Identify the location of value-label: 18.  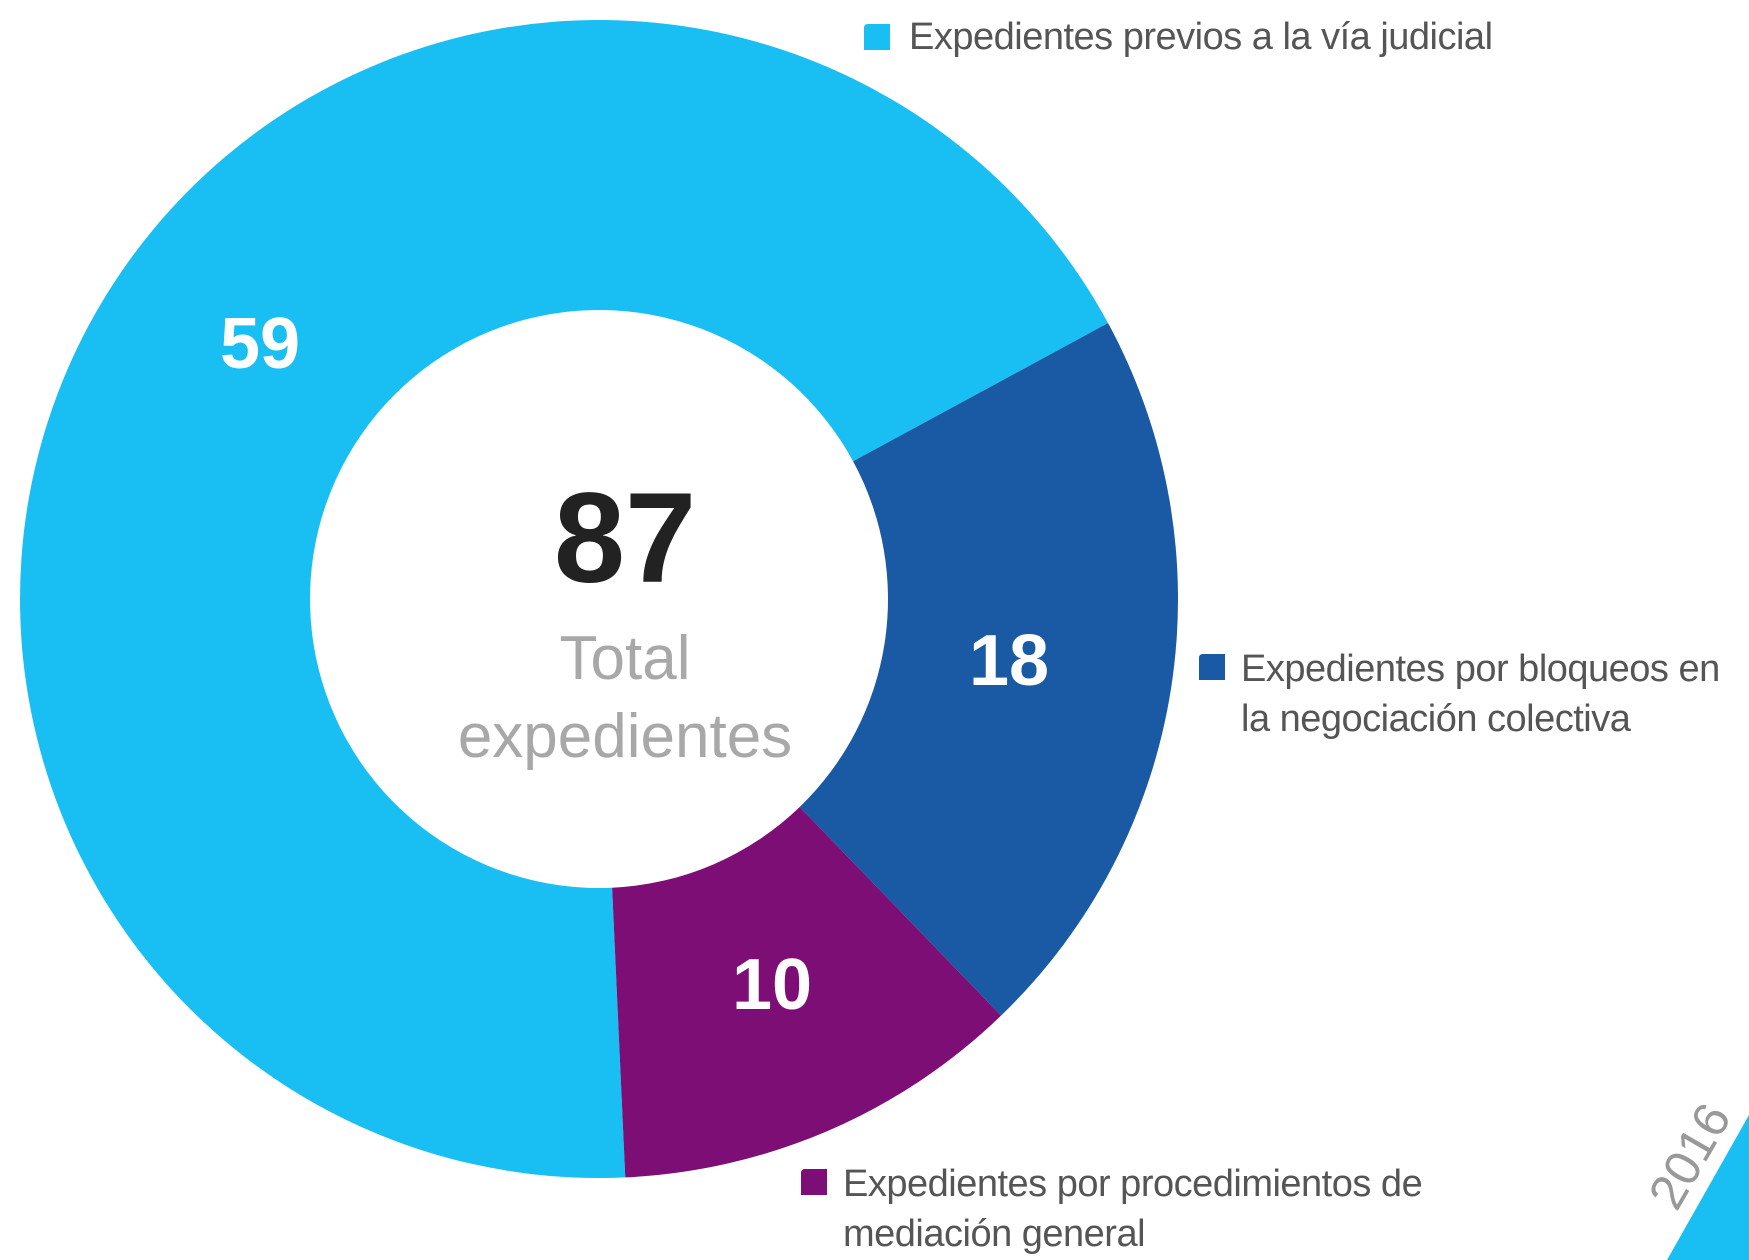
(1009, 661).